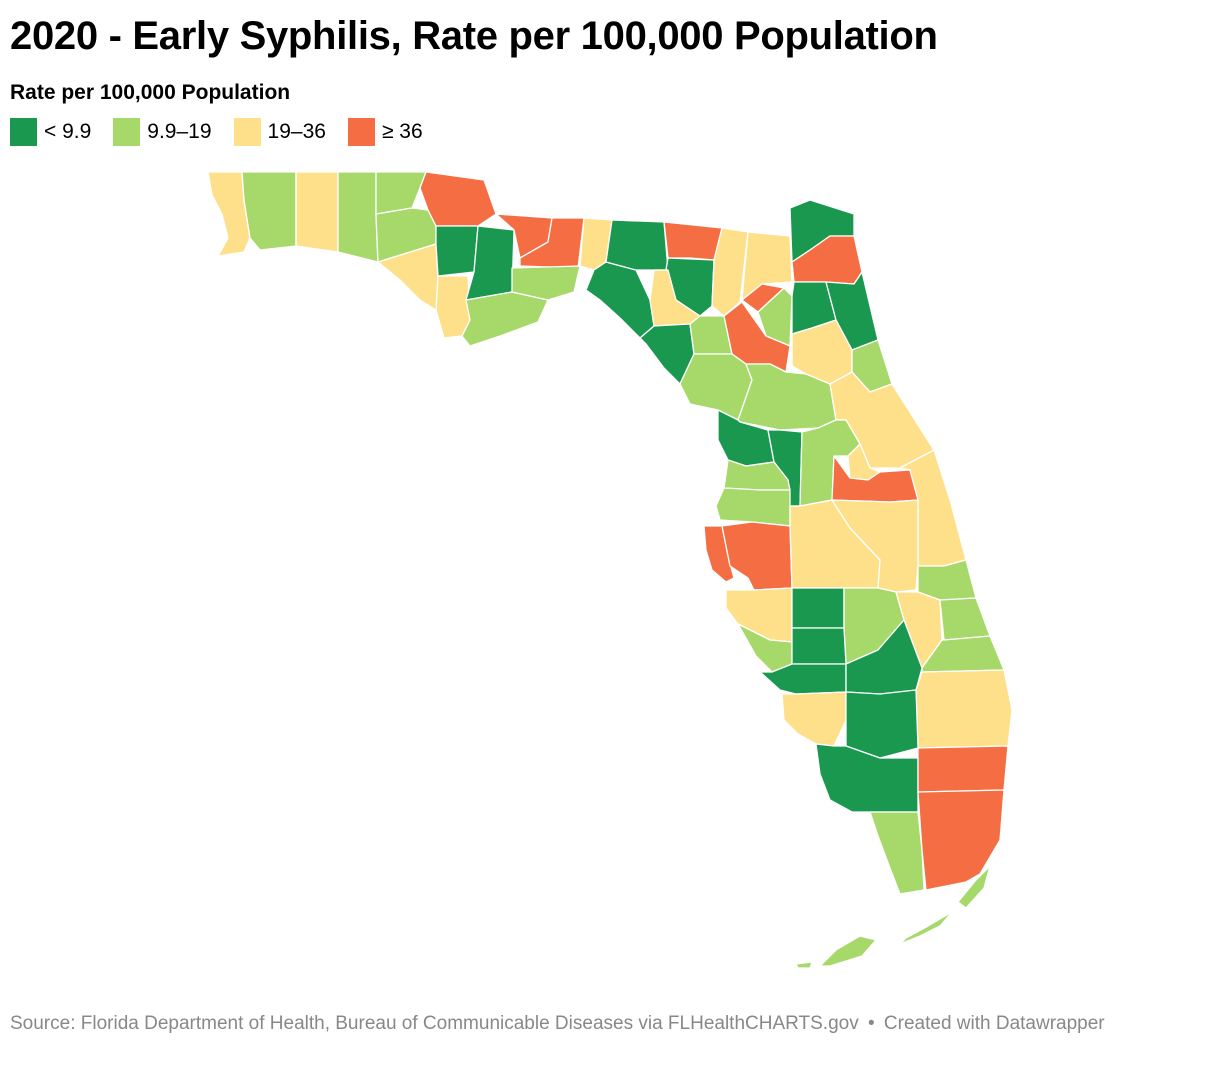 The image size is (1220, 1074). I want to click on legend-swatch-mid-high, so click(247, 132).